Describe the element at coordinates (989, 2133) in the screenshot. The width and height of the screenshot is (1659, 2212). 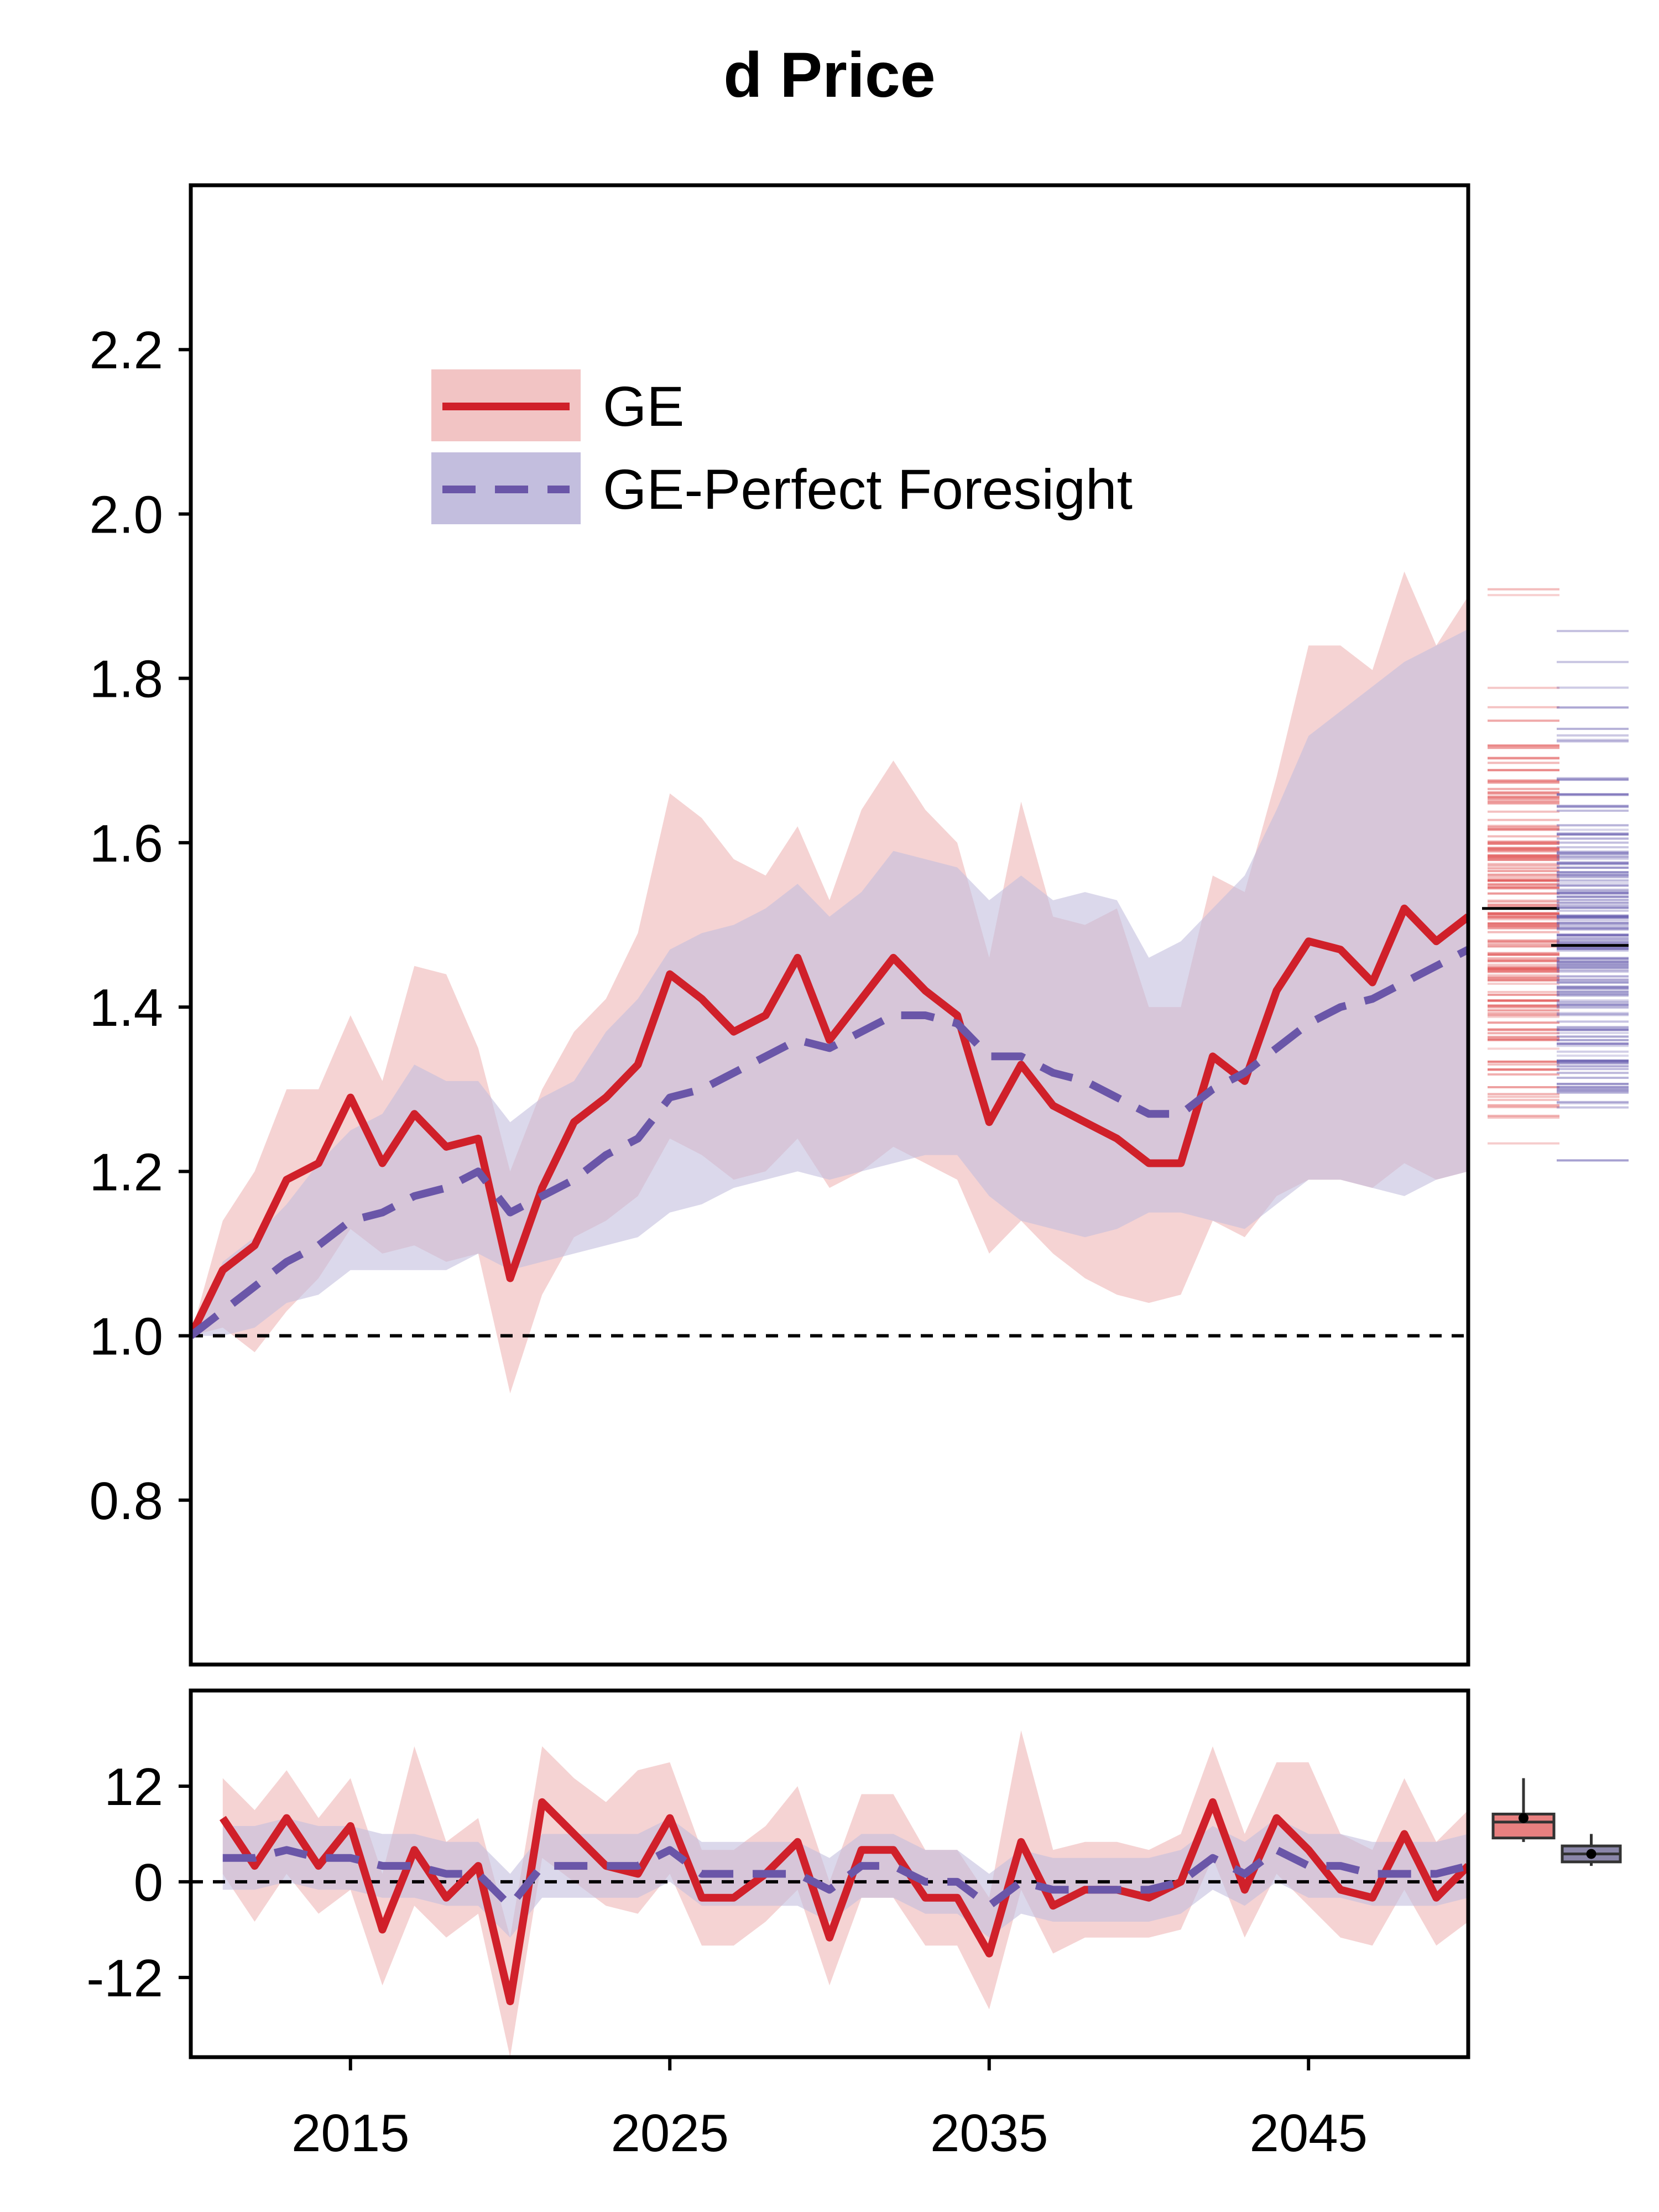
I see `x-tick-label: 2035` at that location.